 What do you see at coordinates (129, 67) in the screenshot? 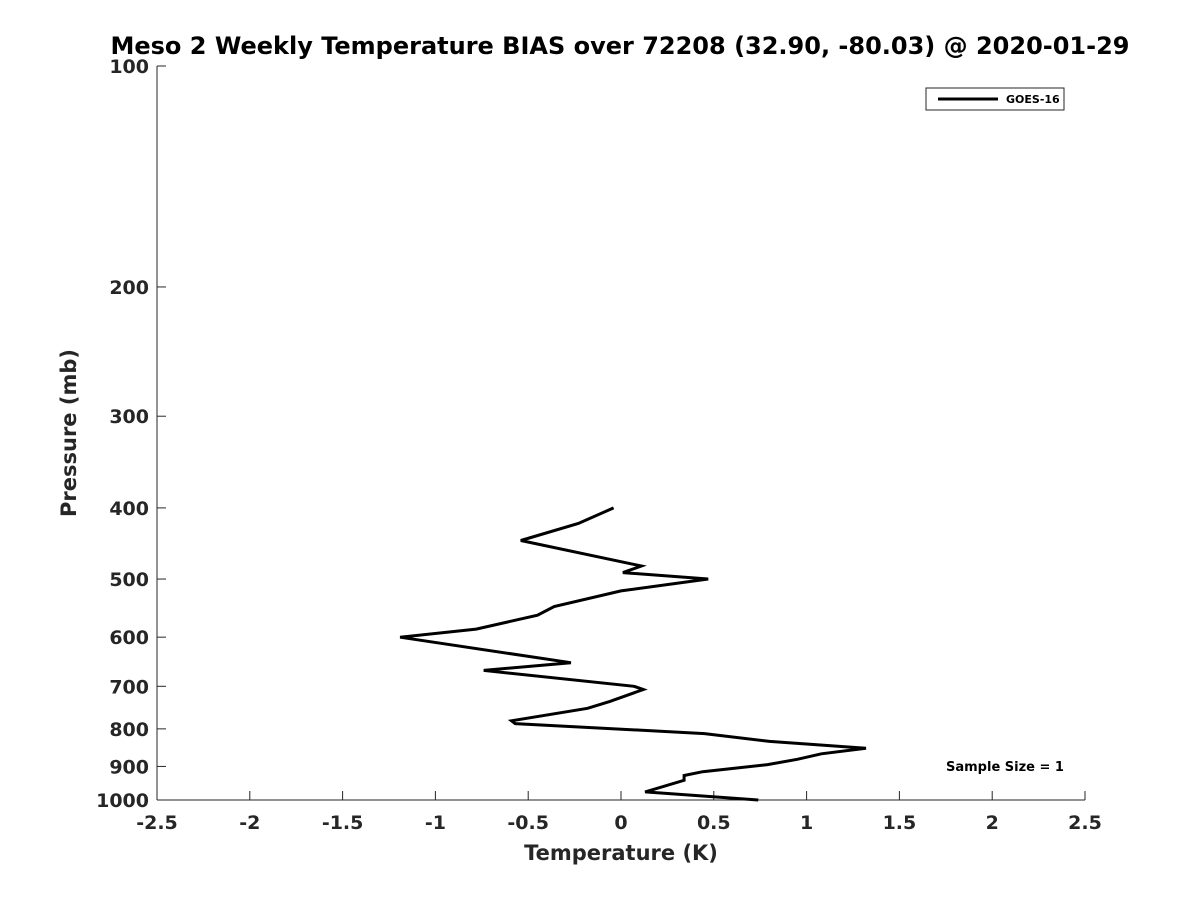
I see `y-tick-label: 100` at bounding box center [129, 67].